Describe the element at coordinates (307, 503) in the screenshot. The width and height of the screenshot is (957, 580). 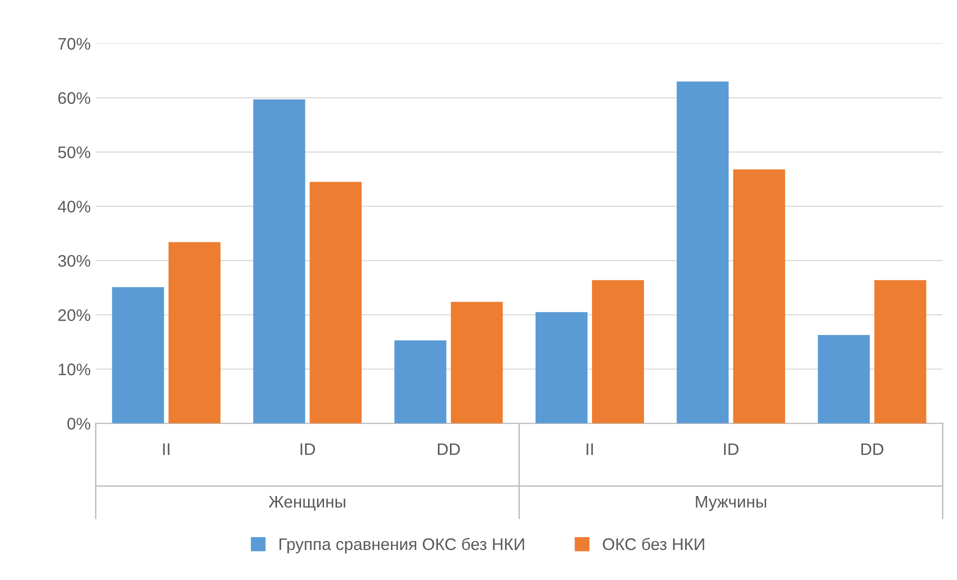
I see `text: Женщины` at that location.